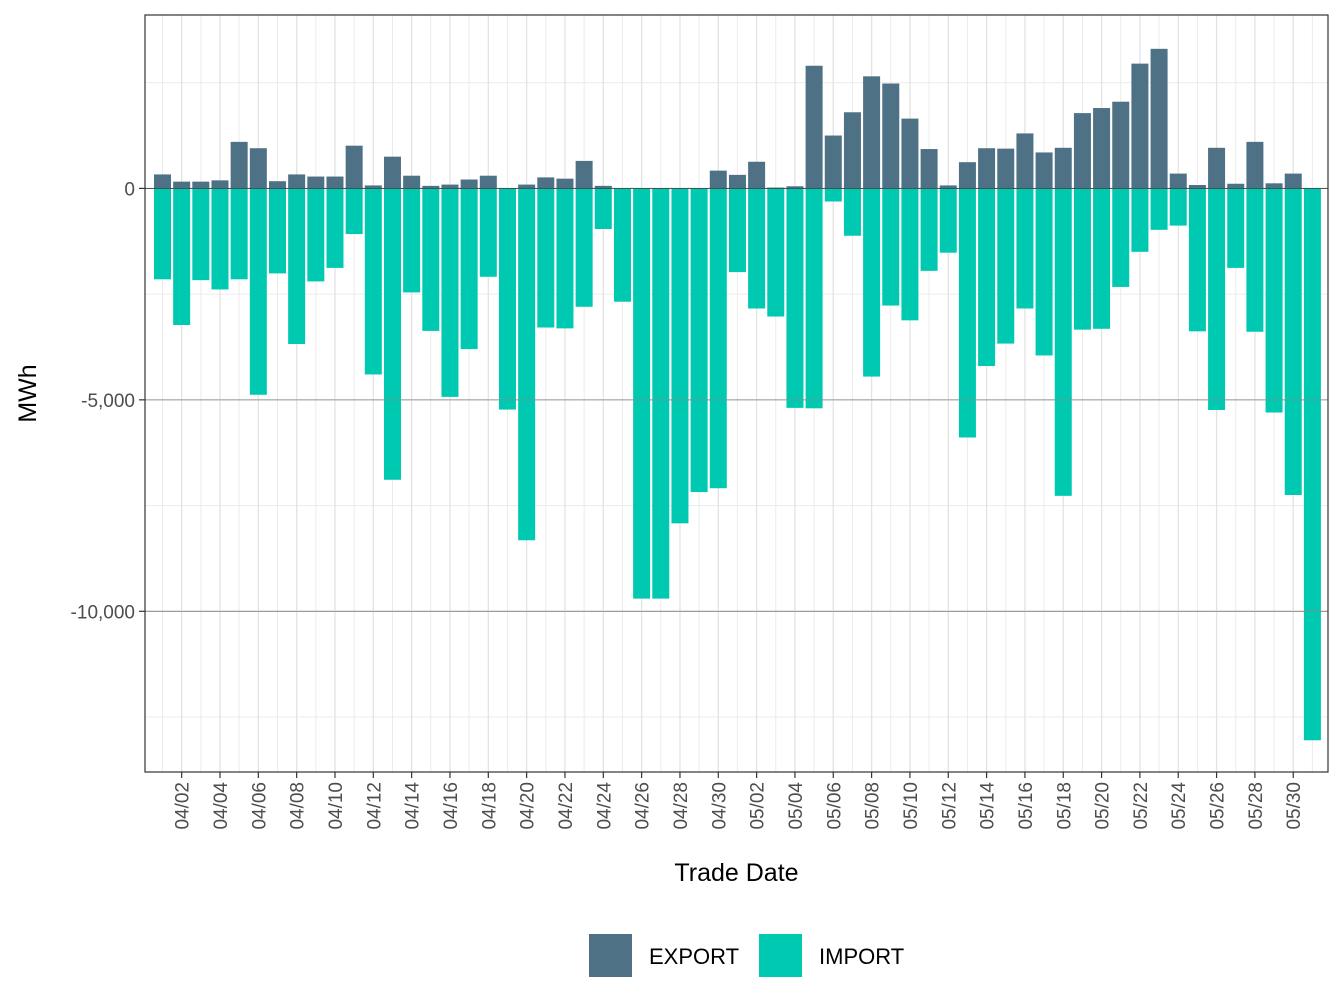 Image resolution: width=1344 pixels, height=1008 pixels. I want to click on x-tick-label: 05/16, so click(1026, 806).